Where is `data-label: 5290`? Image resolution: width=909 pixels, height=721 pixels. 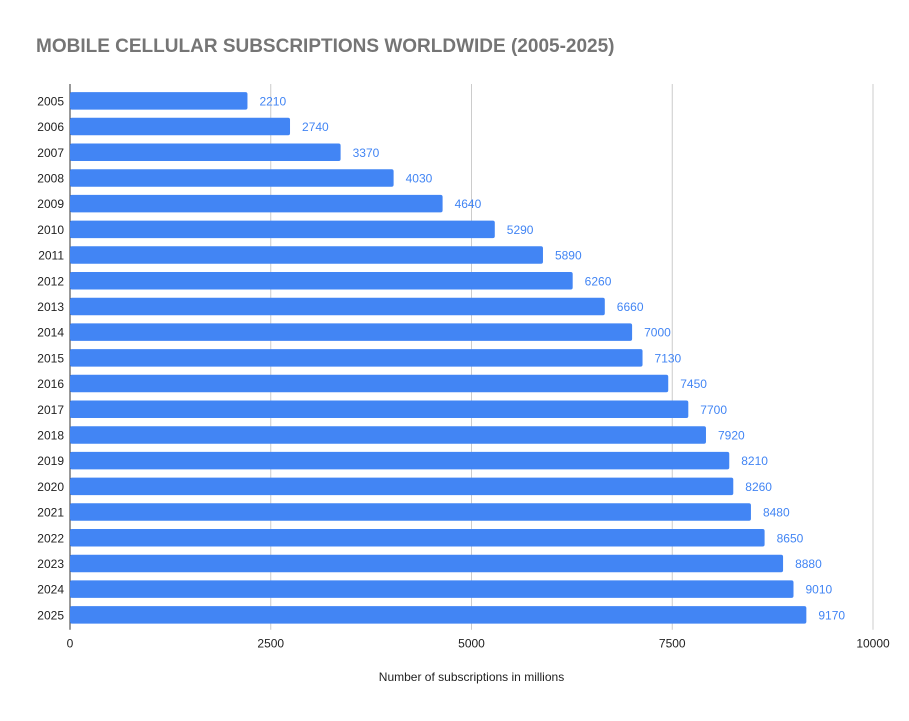
data-label: 5290 is located at coordinates (520, 230).